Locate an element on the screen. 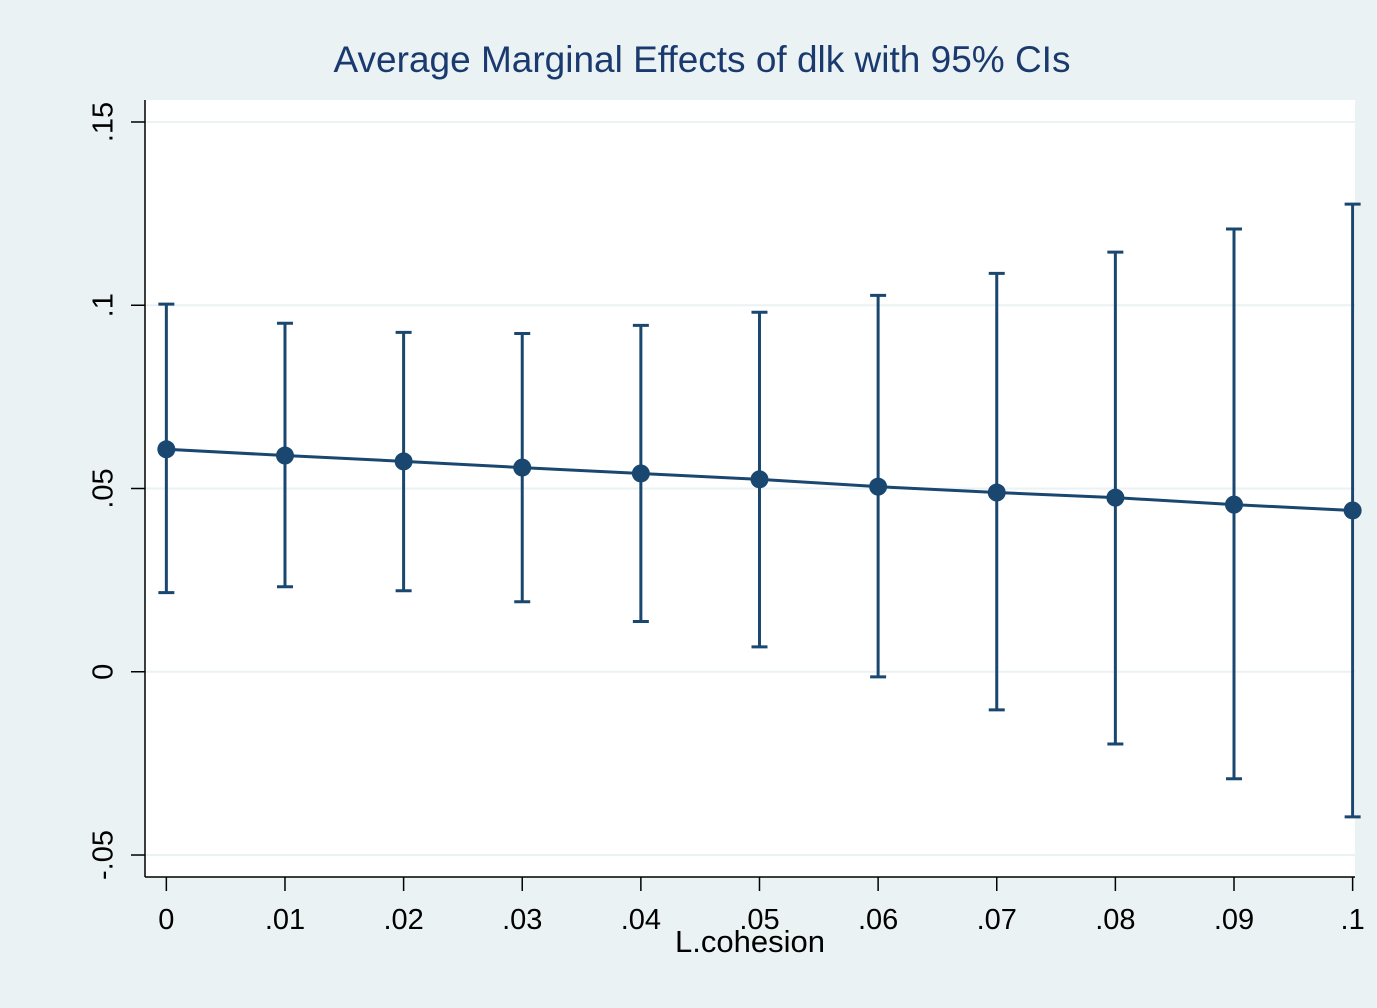 This screenshot has height=1008, width=1377. x-tick-label: .07 is located at coordinates (997, 920).